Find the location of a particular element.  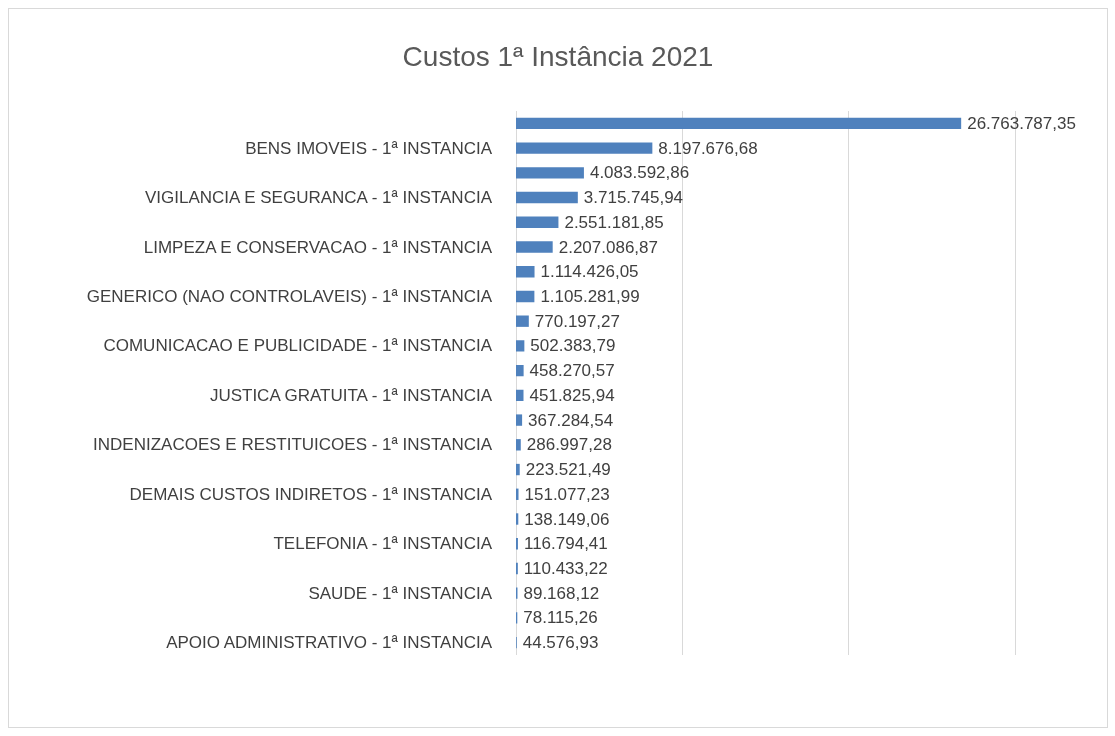

y-tick-label: BENS IMOVEIS - 1ª INSTANCIA is located at coordinates (369, 148).